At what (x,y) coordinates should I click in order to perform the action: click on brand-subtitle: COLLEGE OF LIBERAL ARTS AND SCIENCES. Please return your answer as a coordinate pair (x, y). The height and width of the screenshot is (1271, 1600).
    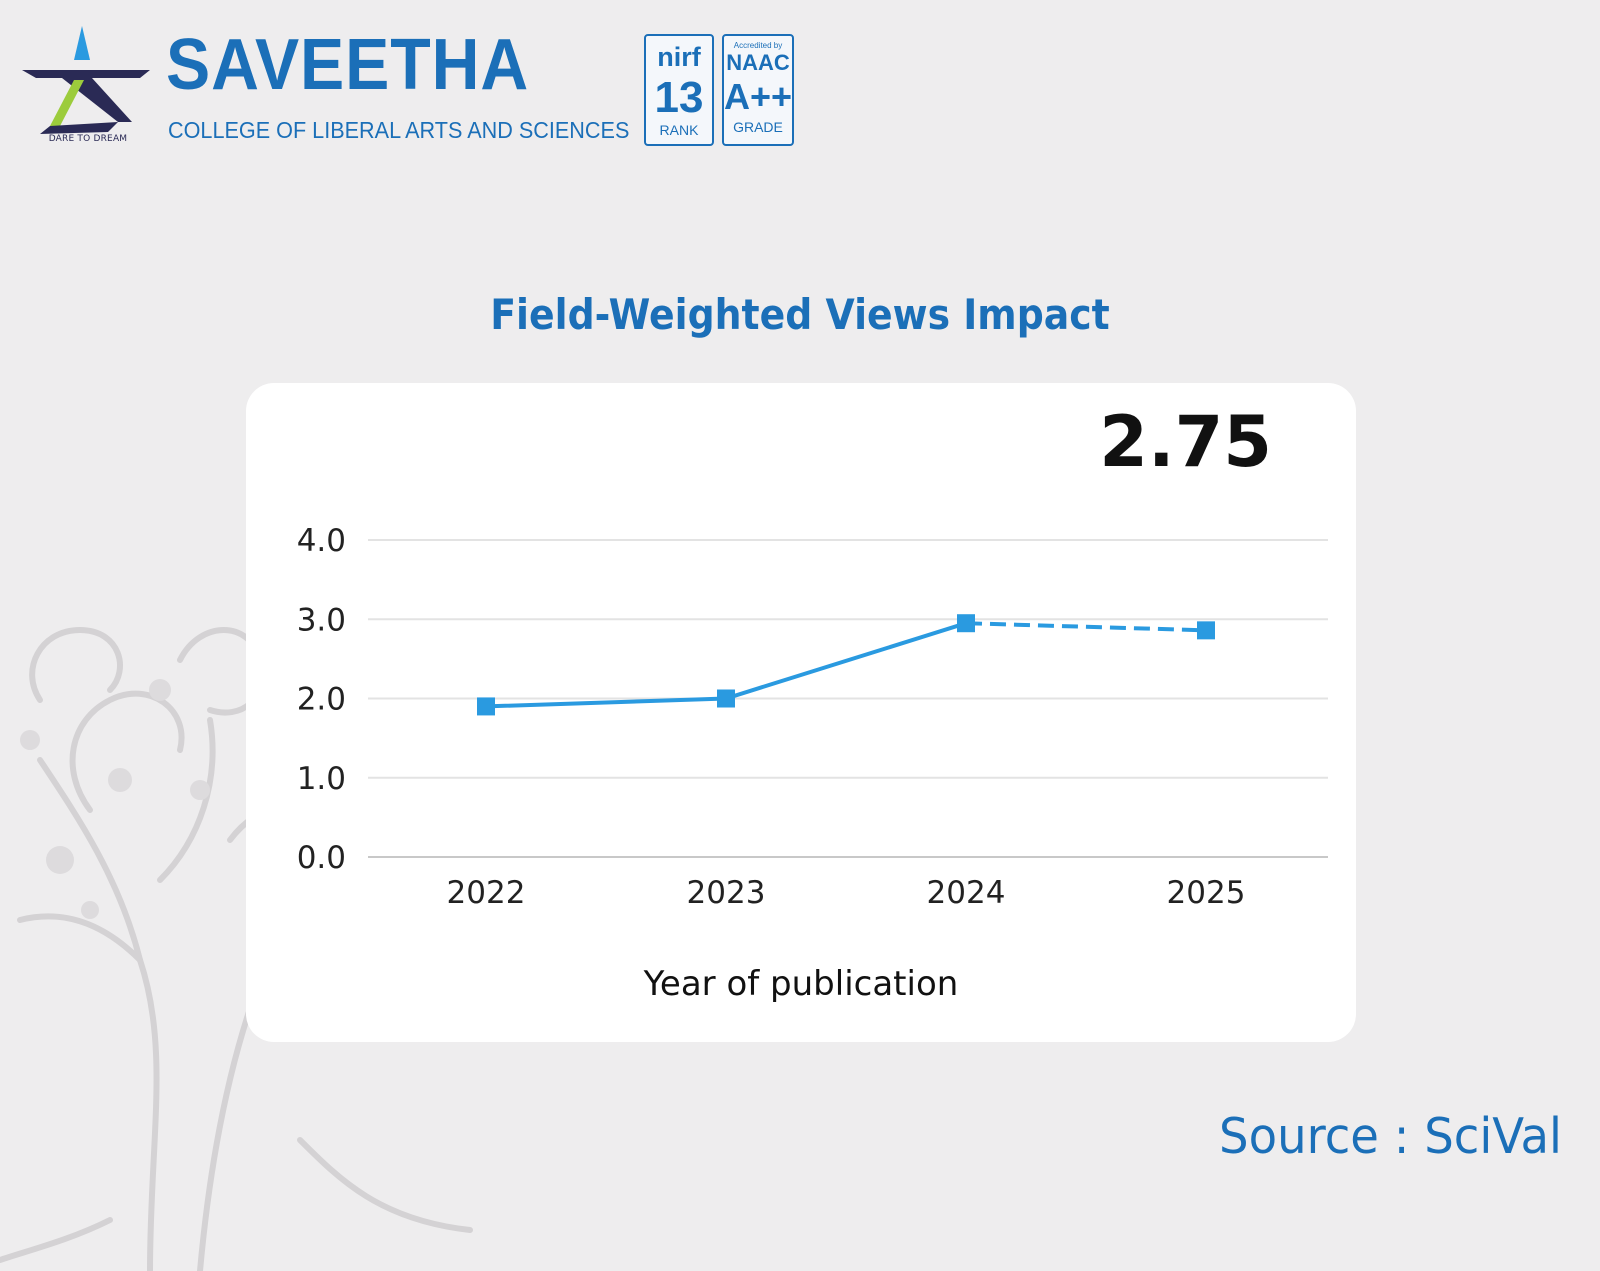
    Looking at the image, I should click on (399, 130).